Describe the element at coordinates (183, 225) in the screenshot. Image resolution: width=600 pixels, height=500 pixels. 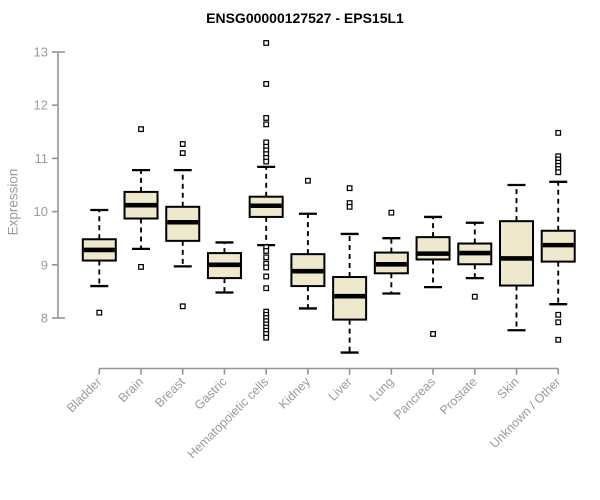
I see `boxplot-breast` at that location.